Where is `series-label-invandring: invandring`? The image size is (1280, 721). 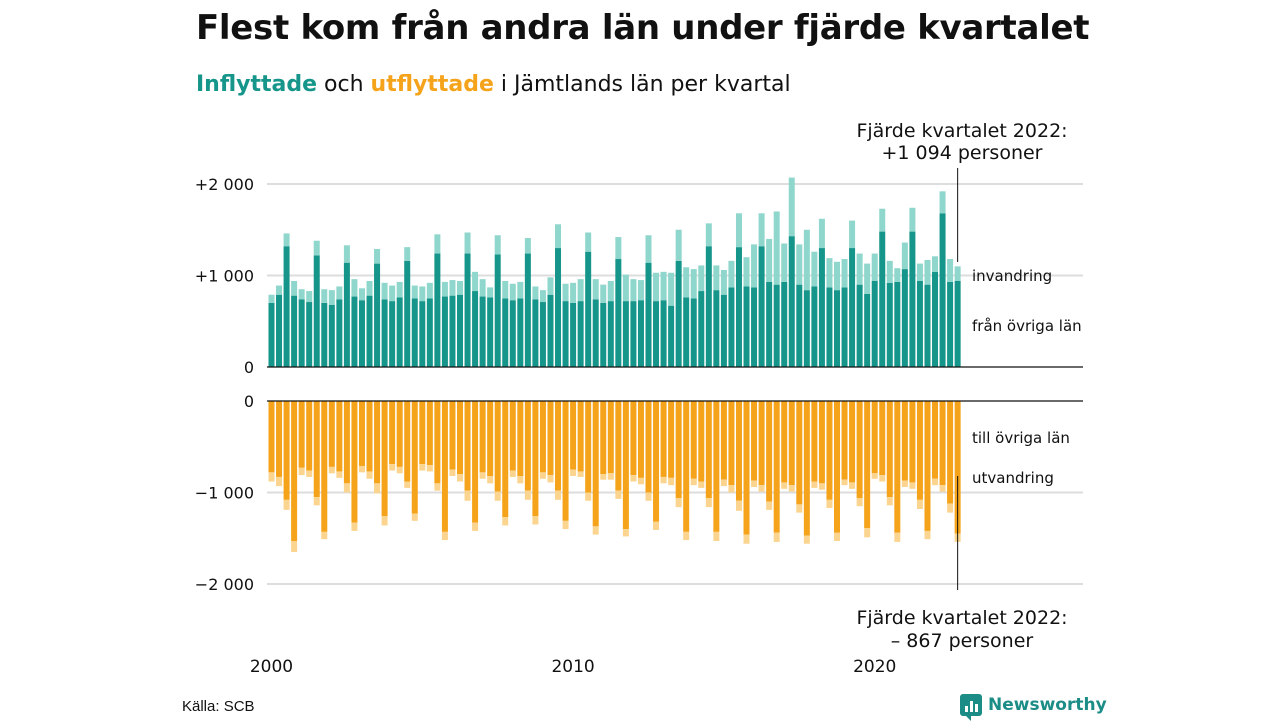 series-label-invandring: invandring is located at coordinates (1012, 276).